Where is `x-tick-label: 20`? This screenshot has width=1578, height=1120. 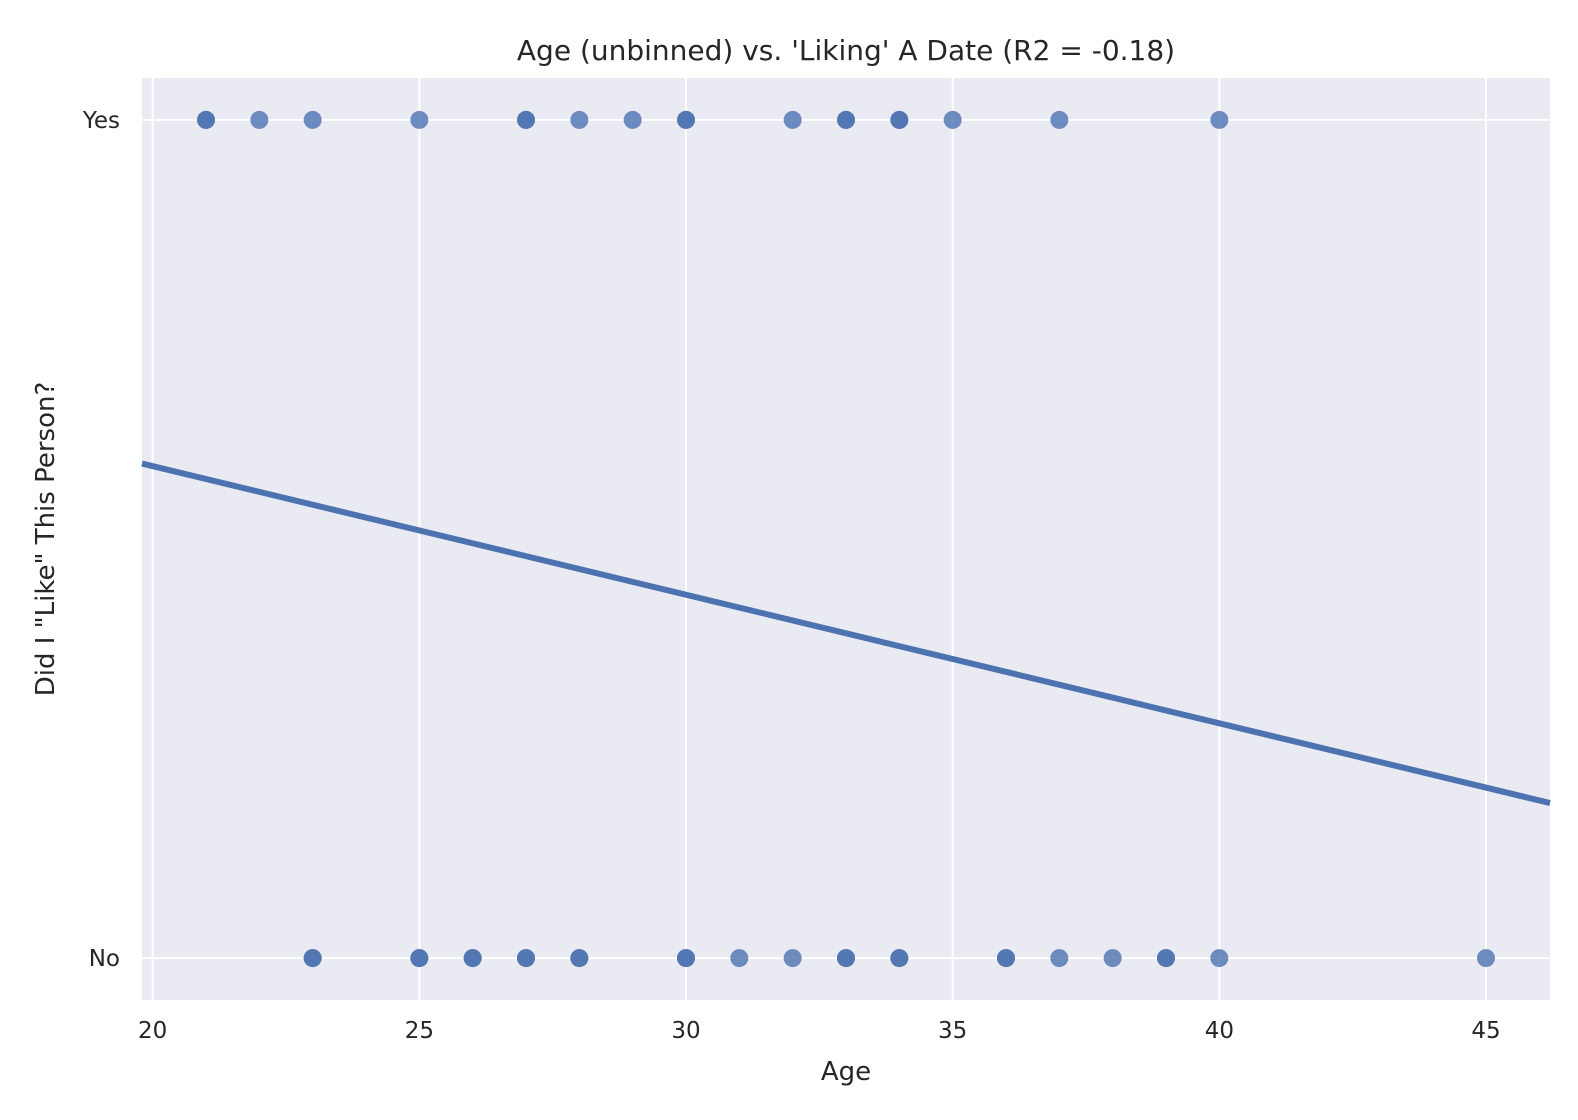
x-tick-label: 20 is located at coordinates (152, 1031).